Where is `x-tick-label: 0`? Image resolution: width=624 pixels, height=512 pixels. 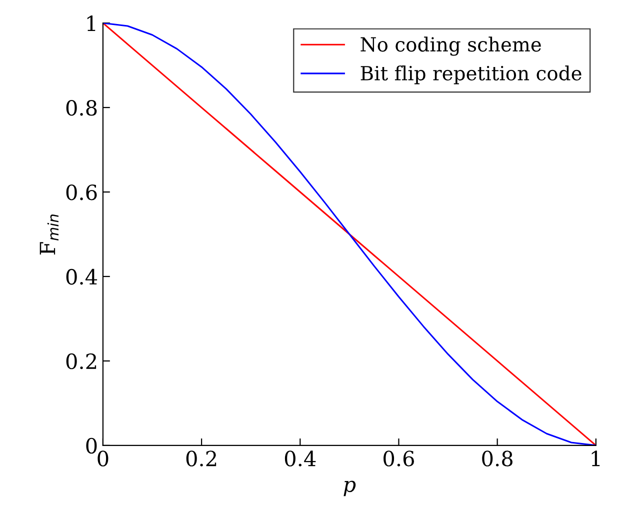 x-tick-label: 0 is located at coordinates (103, 458).